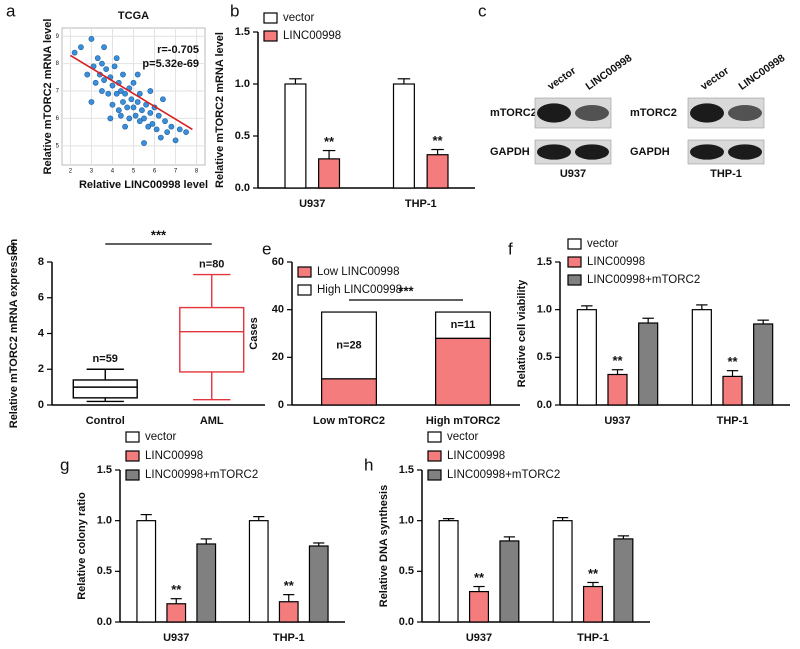  What do you see at coordinates (197, 172) in the screenshot?
I see `x-tick-label: 8` at bounding box center [197, 172].